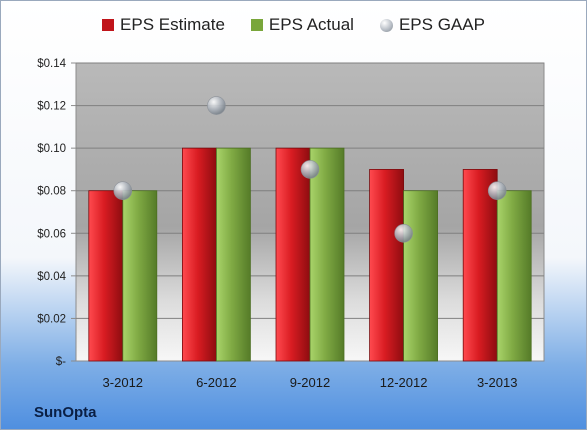 The image size is (587, 430). What do you see at coordinates (199, 254) in the screenshot?
I see `bar-eps-estimate-6-2012` at bounding box center [199, 254].